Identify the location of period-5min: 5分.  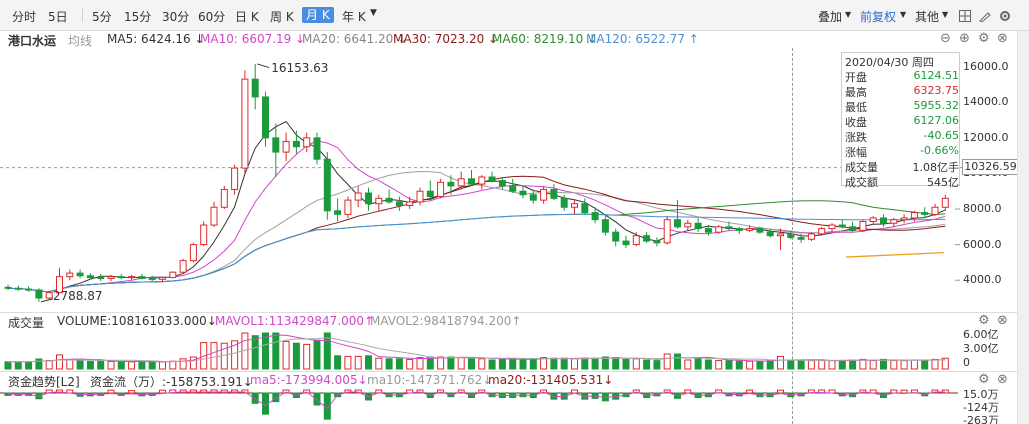
(102, 17).